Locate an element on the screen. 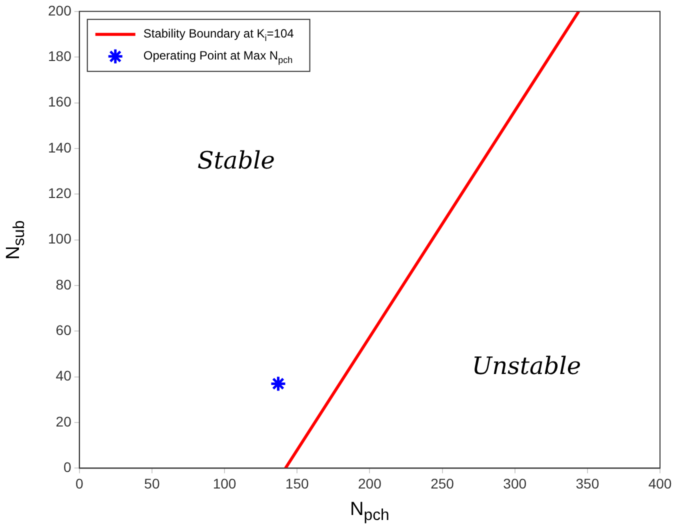 This screenshot has height=531, width=675. annotation: Unstable is located at coordinates (527, 366).